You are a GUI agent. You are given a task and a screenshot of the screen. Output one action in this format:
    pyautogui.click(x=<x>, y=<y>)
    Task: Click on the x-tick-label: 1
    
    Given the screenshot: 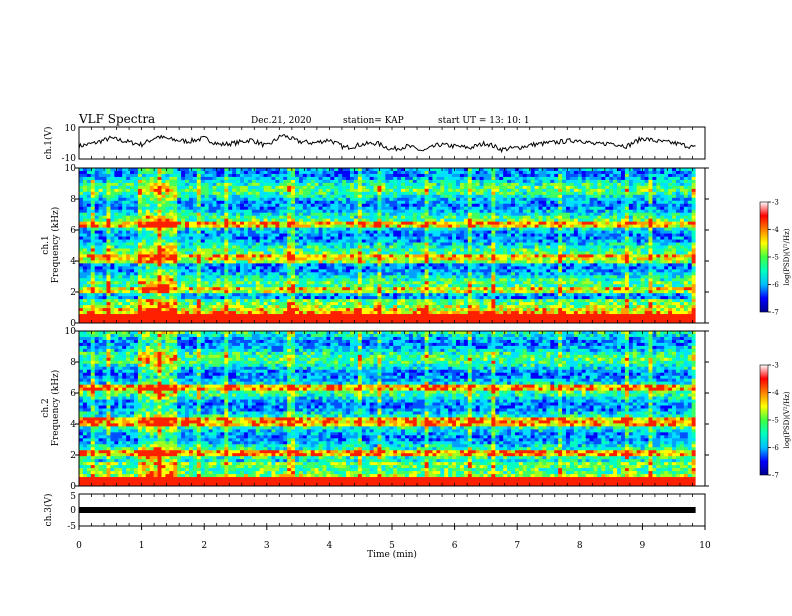 What is the action you would take?
    pyautogui.click(x=142, y=546)
    